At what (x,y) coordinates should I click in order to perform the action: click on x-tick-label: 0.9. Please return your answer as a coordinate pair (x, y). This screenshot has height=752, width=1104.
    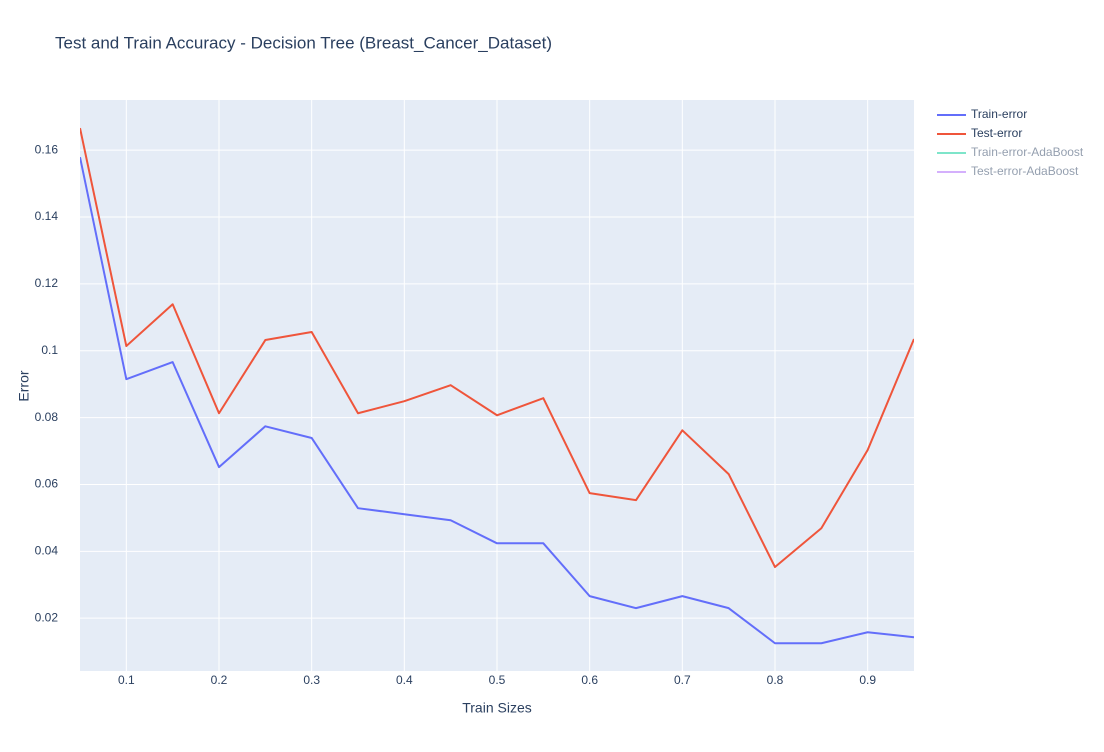
    Looking at the image, I should click on (867, 680).